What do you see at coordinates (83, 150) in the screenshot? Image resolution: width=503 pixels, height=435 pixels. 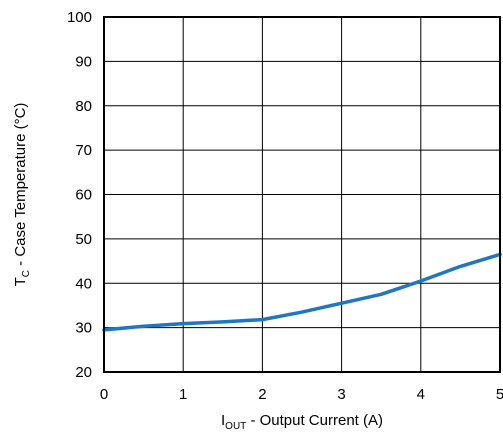 I see `y-tick-label: 70` at bounding box center [83, 150].